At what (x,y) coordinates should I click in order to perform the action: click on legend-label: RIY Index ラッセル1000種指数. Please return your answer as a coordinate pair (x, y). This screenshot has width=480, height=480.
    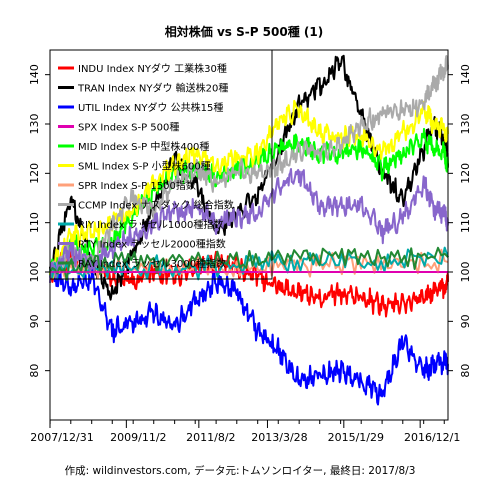
    Looking at the image, I should click on (150, 224).